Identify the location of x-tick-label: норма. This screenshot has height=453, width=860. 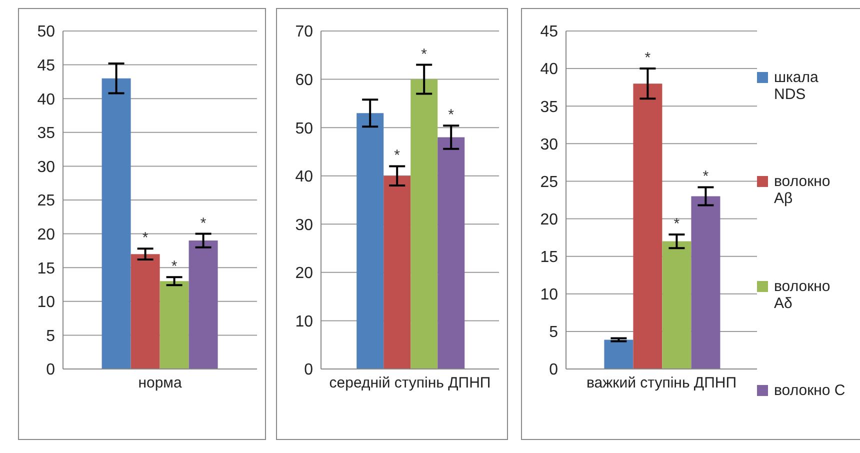
(160, 383).